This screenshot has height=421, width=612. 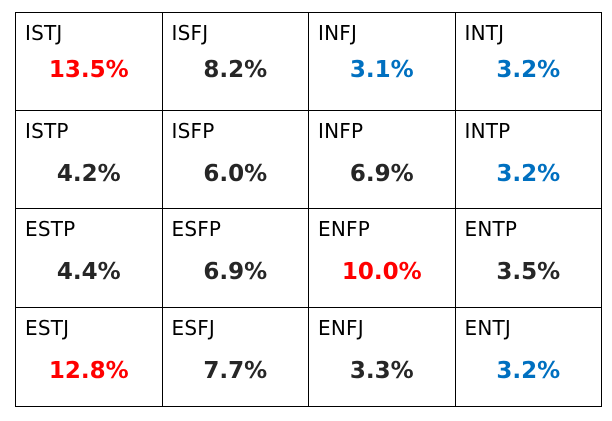 I want to click on cell-intj: INTJ 3.2%, so click(x=528, y=61).